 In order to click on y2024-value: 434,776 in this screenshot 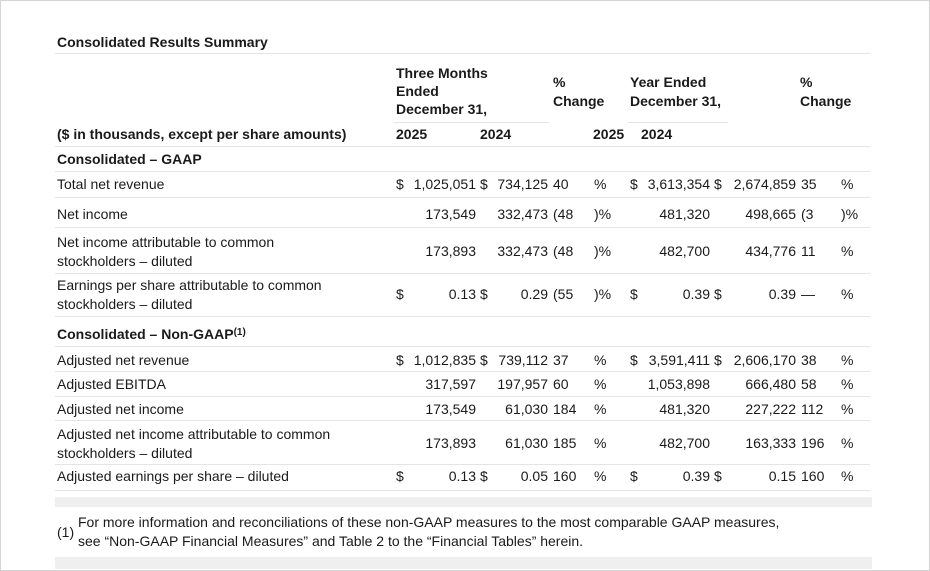, I will do `click(770, 251)`.